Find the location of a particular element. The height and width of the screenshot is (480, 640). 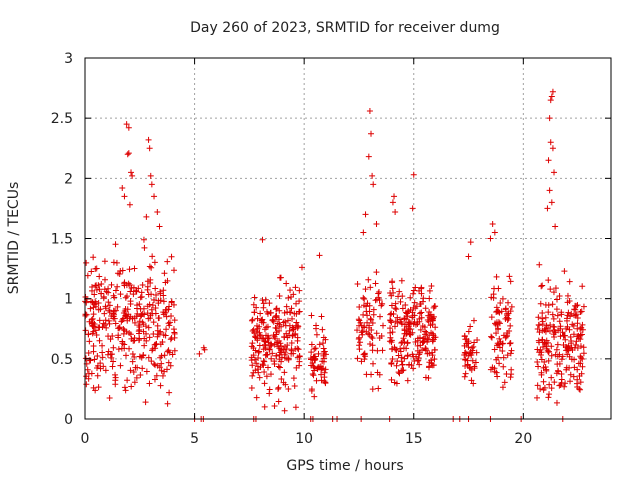

x-tick-label: 10 is located at coordinates (304, 439).